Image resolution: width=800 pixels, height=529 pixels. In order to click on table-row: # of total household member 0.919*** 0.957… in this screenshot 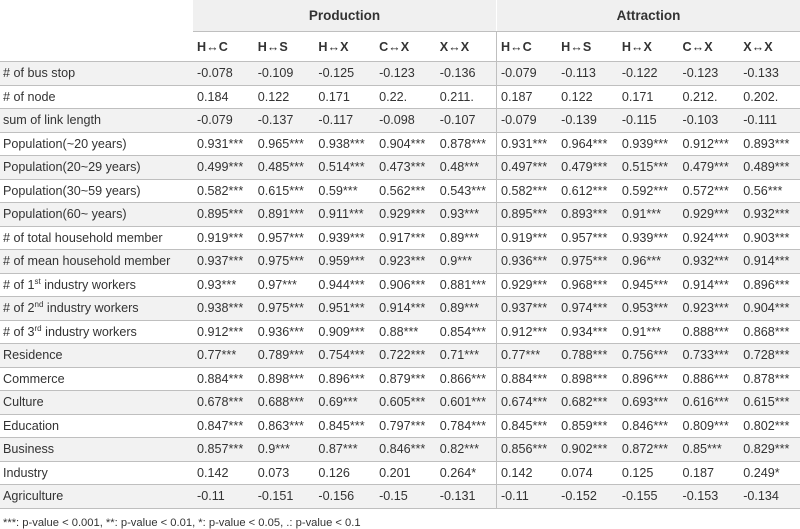, I will do `click(400, 238)`.